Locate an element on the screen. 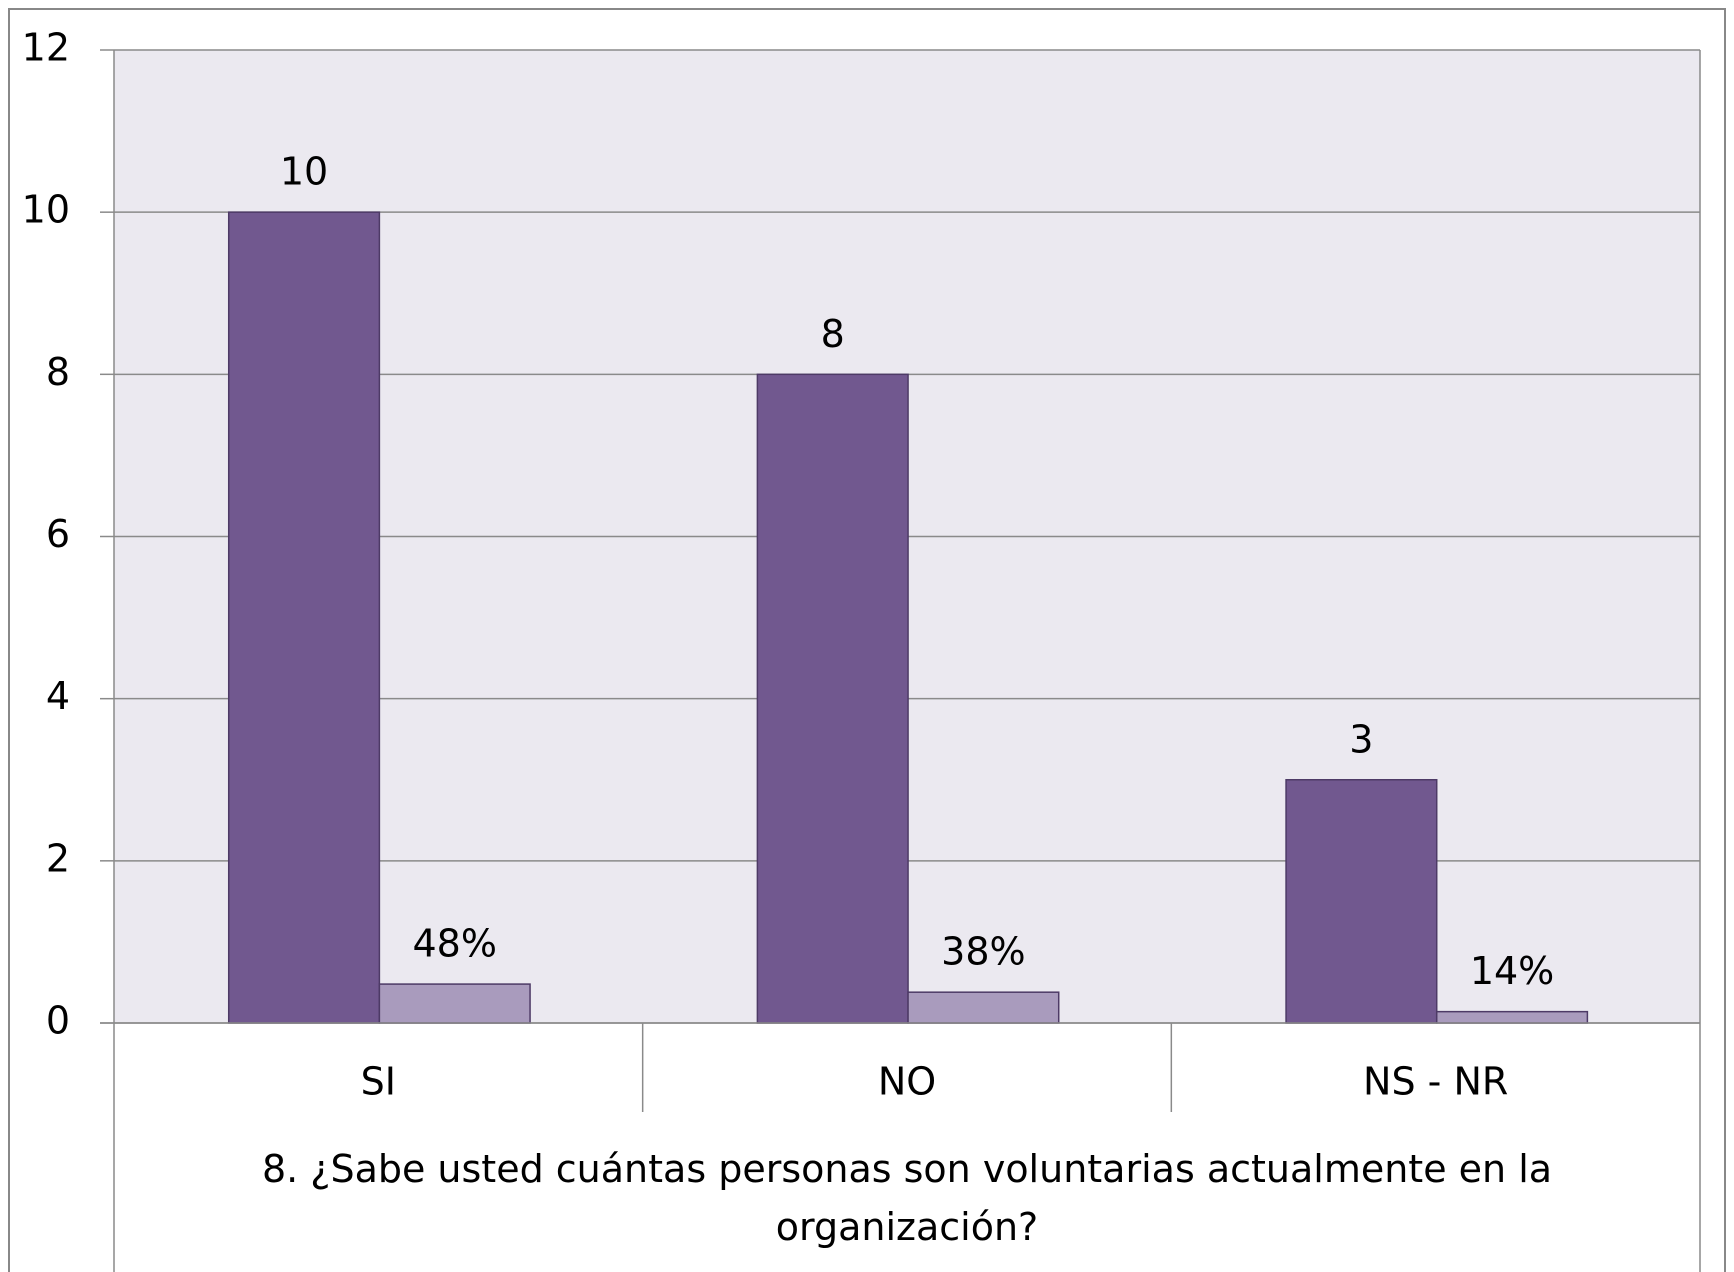  y-tick-label: 12 is located at coordinates (46, 48).